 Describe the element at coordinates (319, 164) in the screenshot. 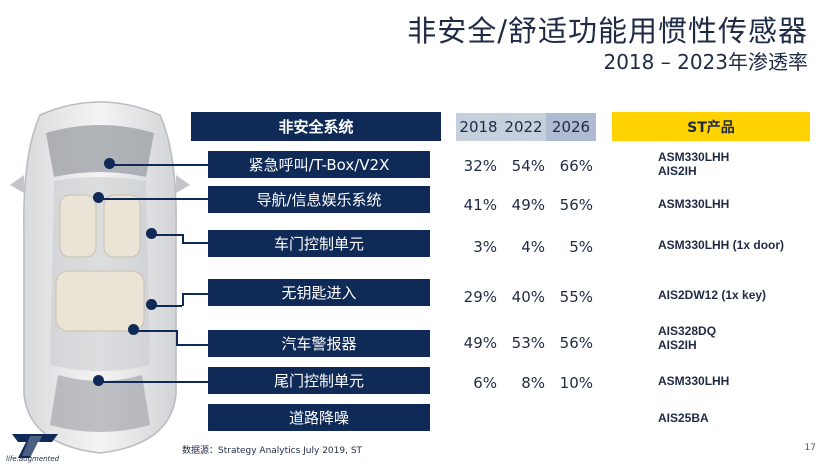

I see `system-row-ecall: 紧急呼叫/T-Box/V2X` at that location.